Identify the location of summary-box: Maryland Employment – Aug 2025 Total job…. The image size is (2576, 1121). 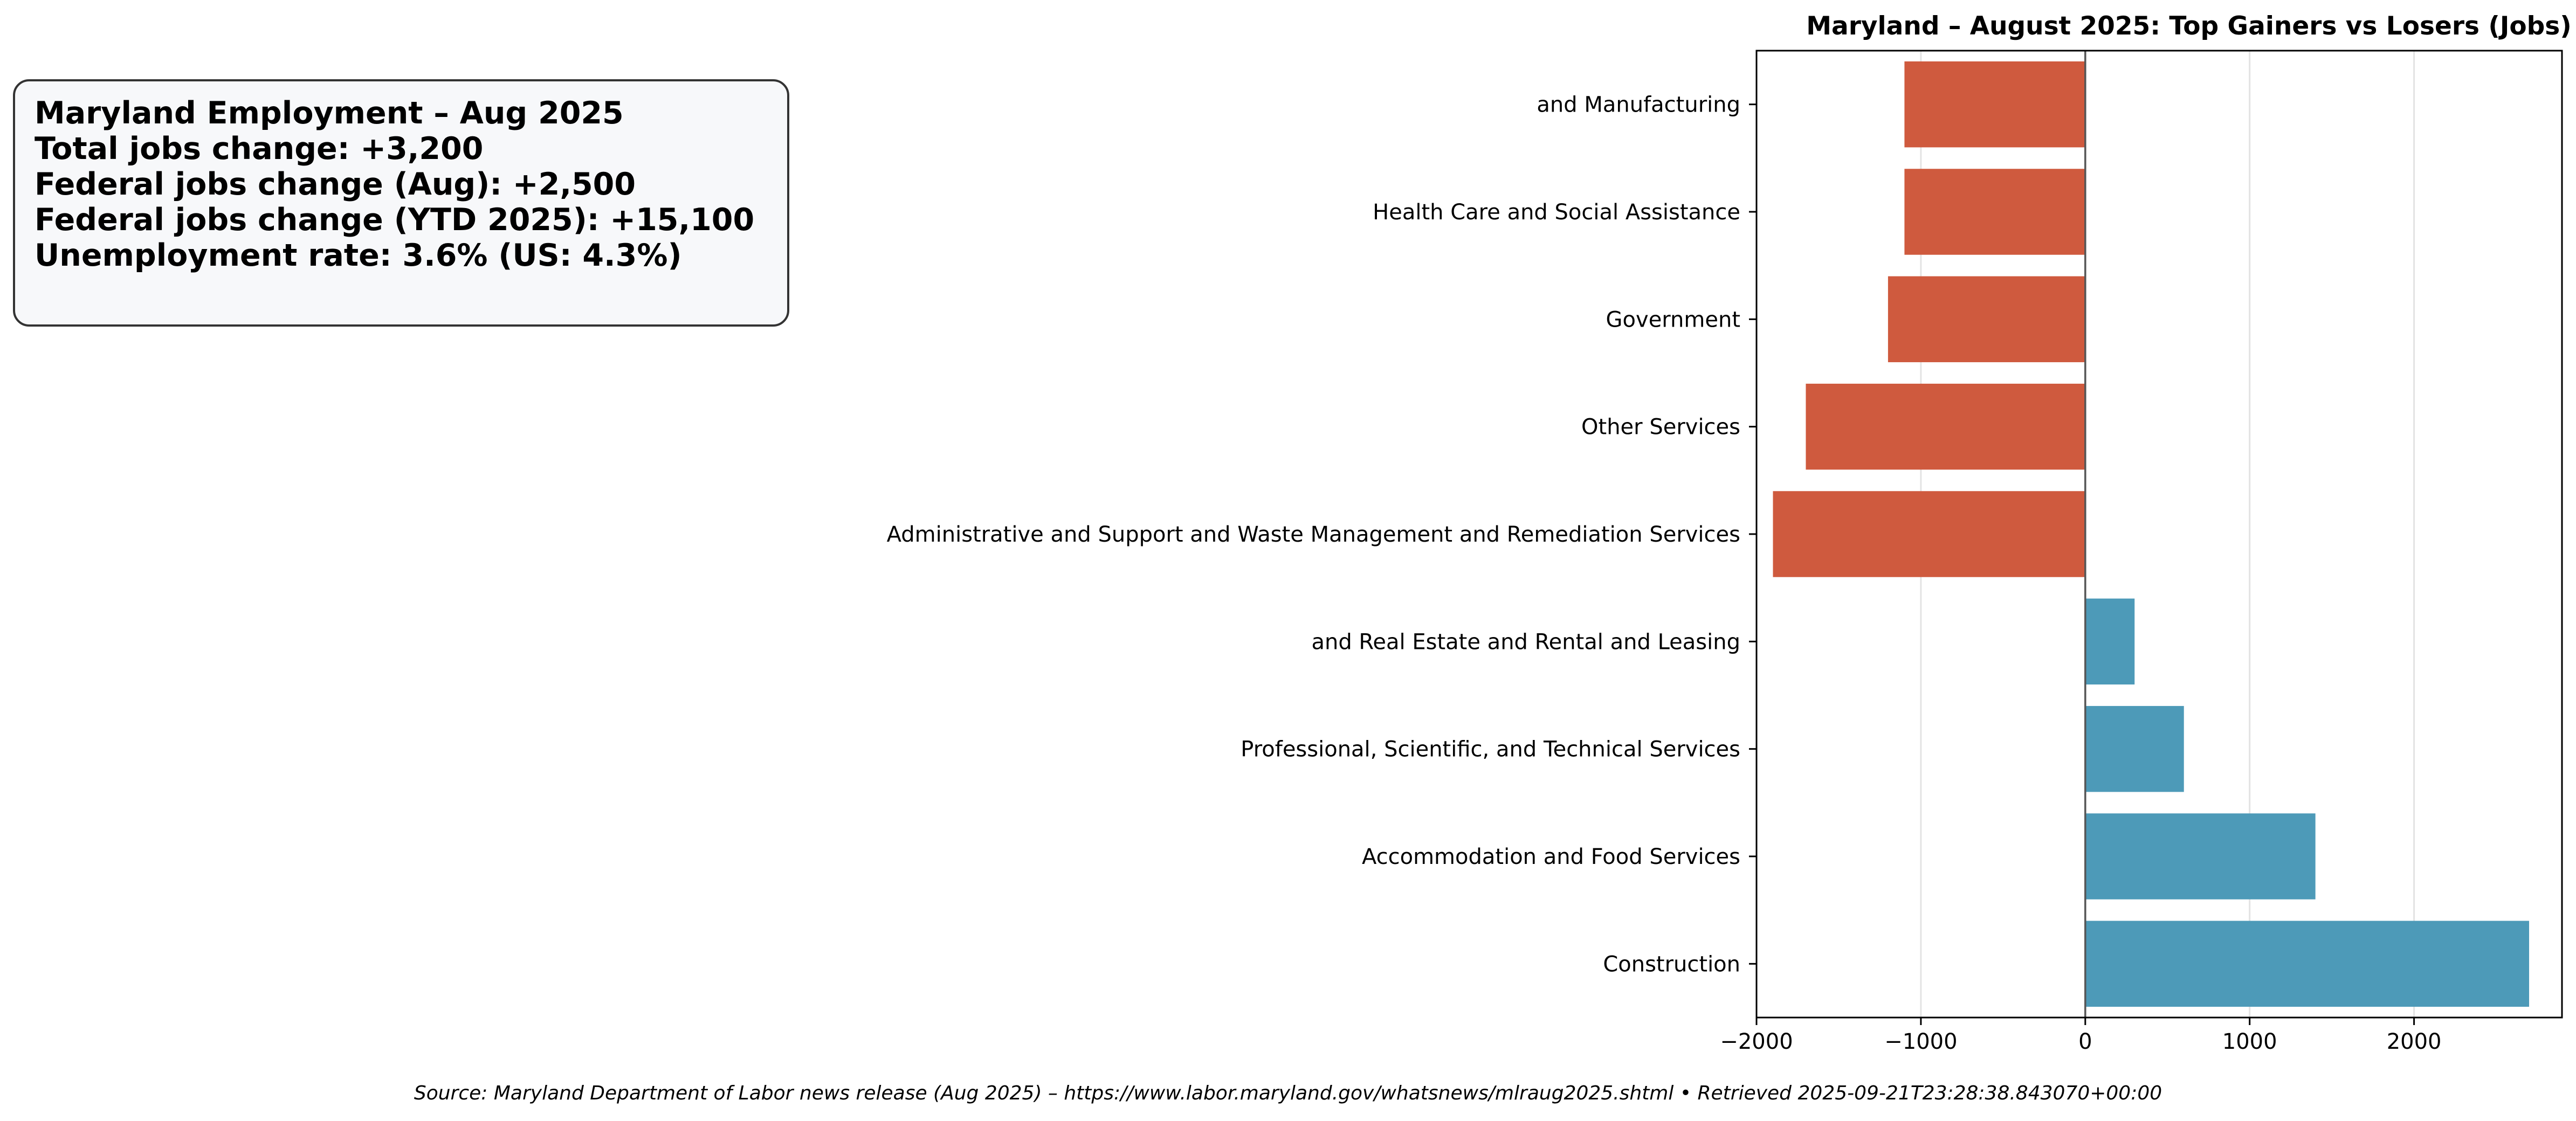
(401, 203).